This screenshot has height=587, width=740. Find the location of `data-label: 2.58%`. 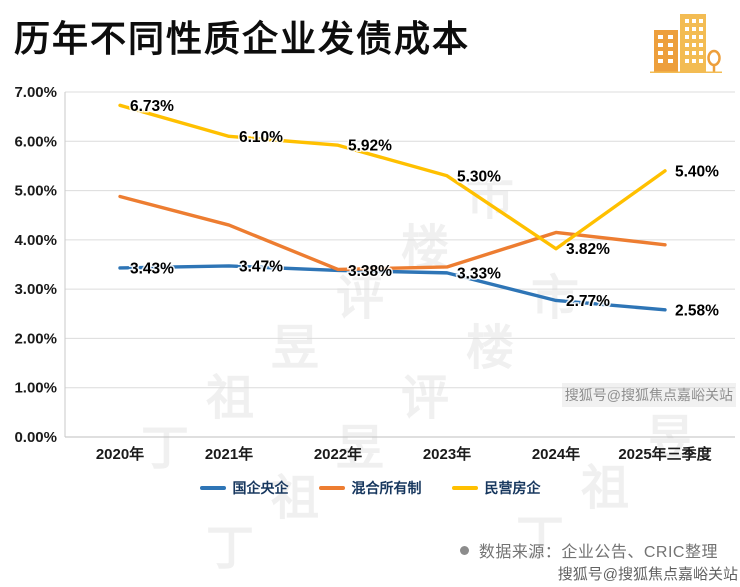

data-label: 2.58% is located at coordinates (697, 310).